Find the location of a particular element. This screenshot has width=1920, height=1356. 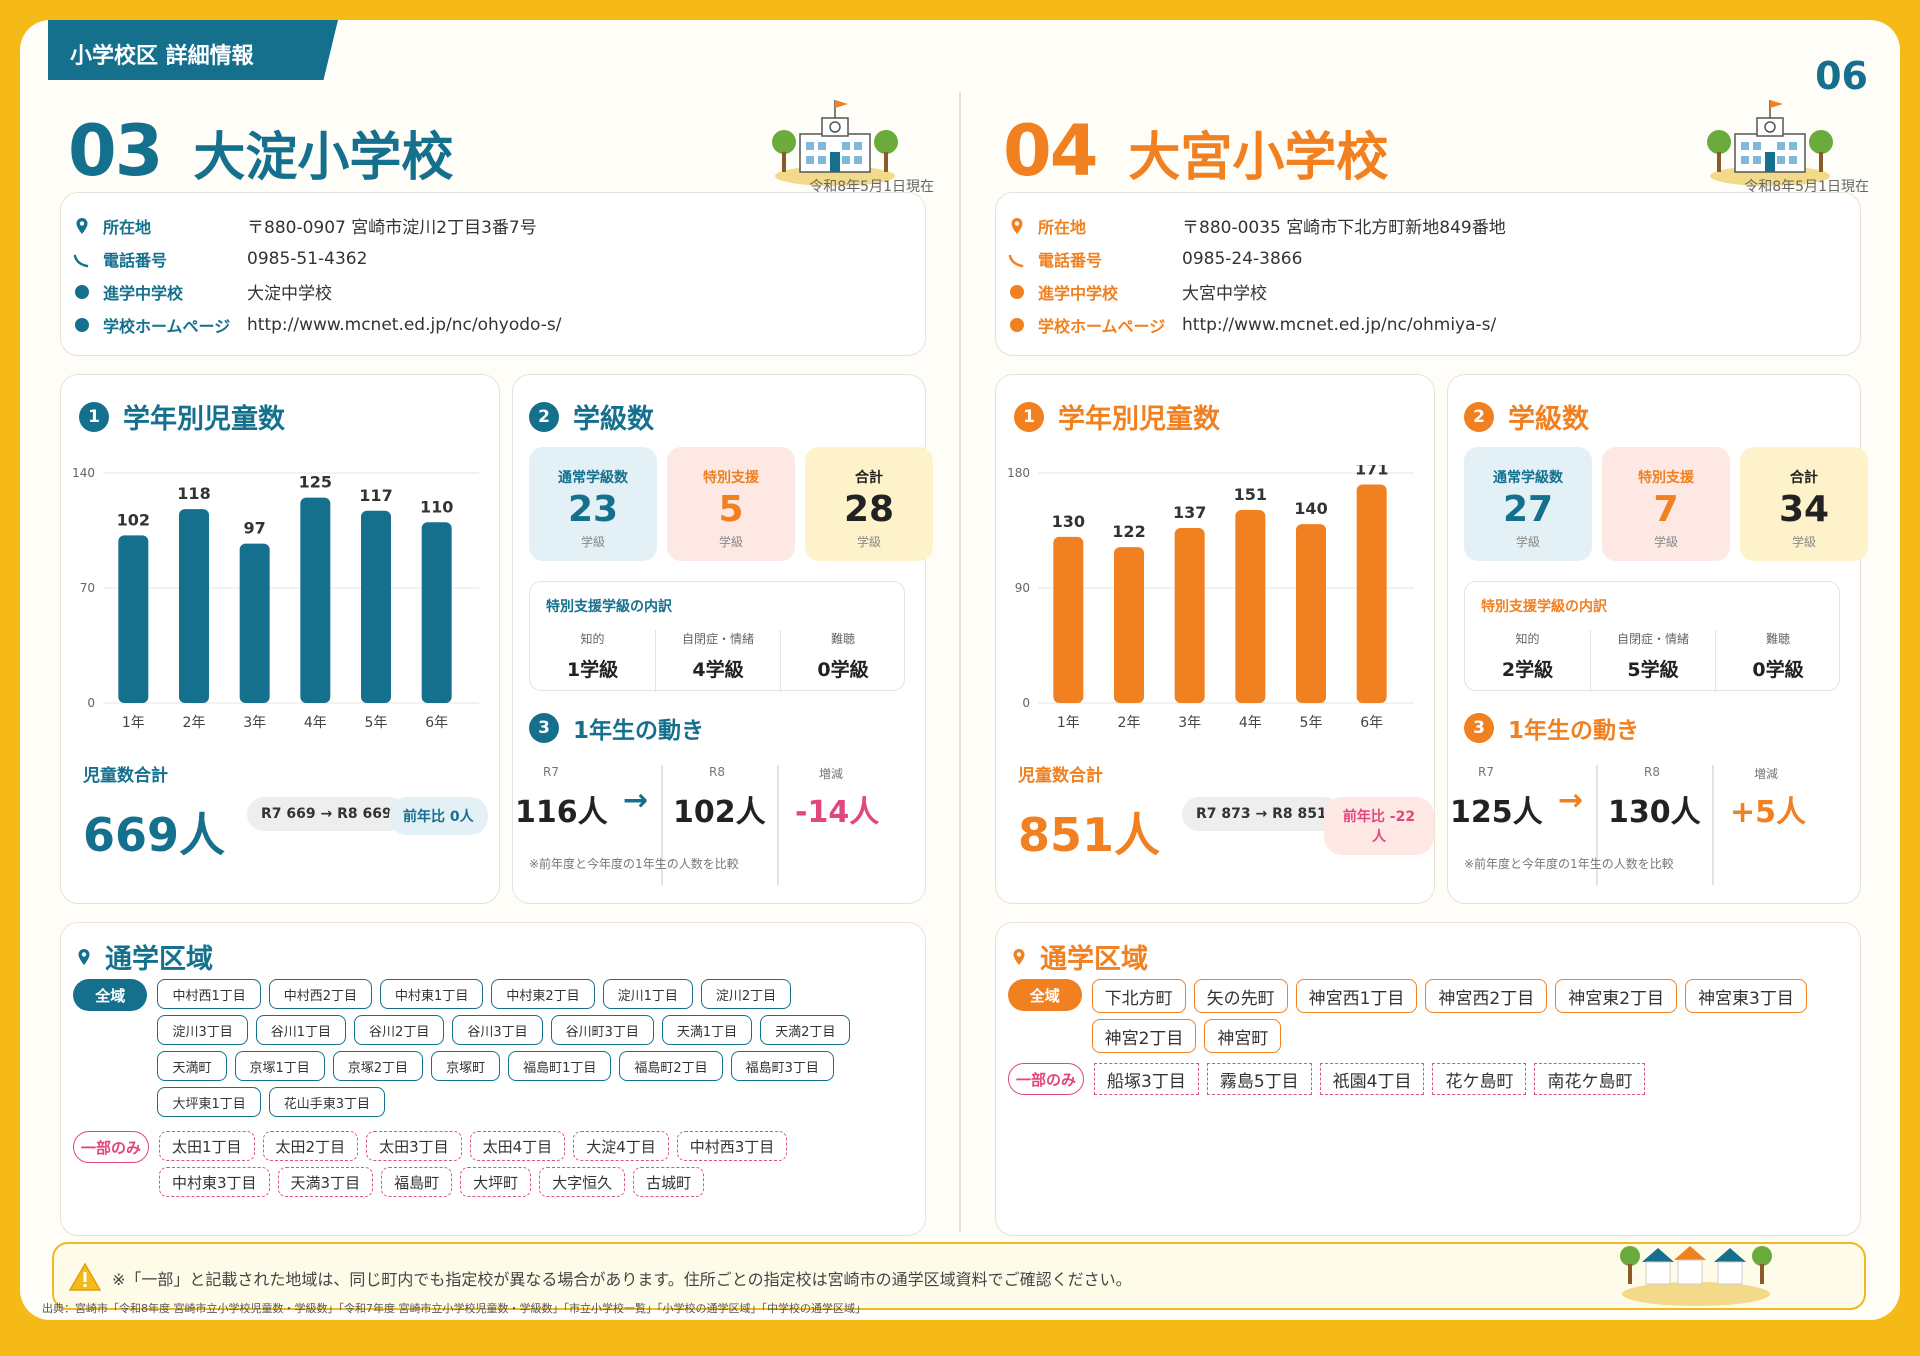

year-diff-badge: 前年比 -22人 is located at coordinates (1379, 826).